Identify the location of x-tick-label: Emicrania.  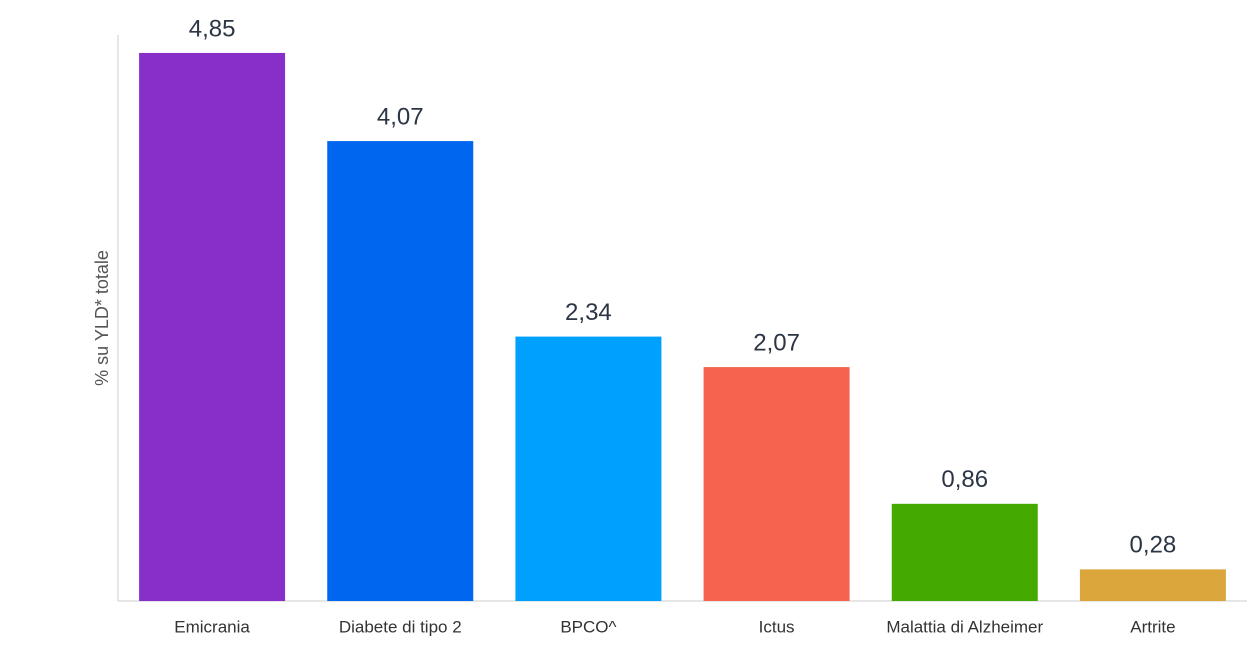
(212, 626).